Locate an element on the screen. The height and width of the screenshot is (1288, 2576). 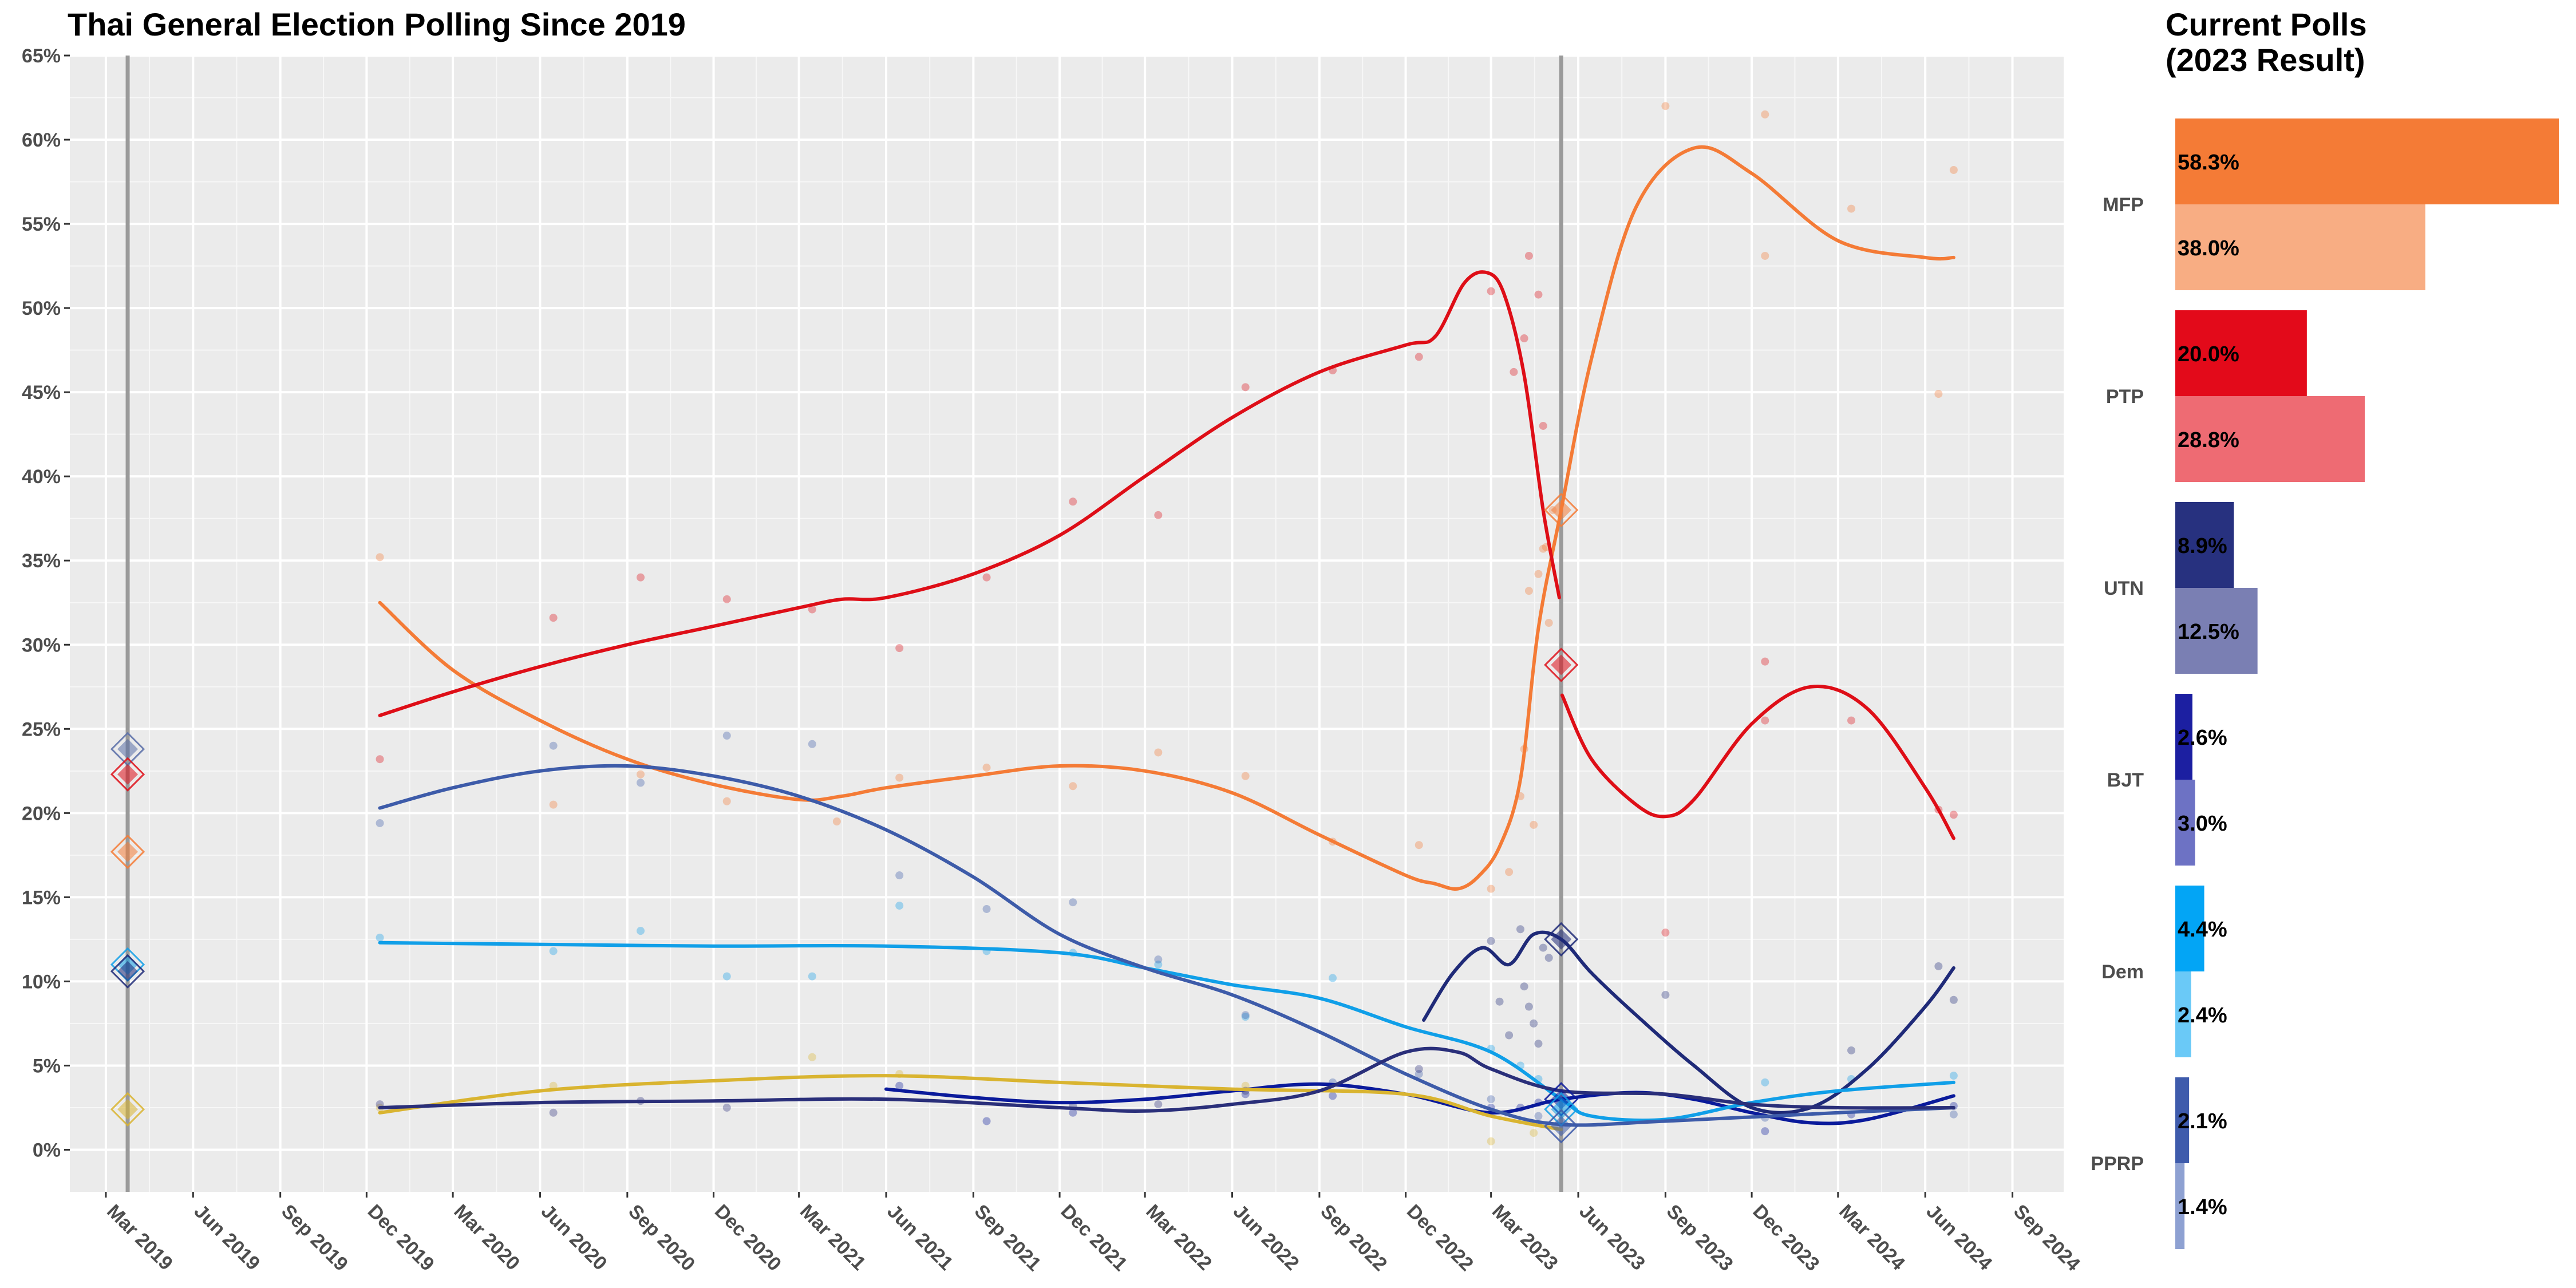
bar-value-label: 3.0% is located at coordinates (2202, 824).